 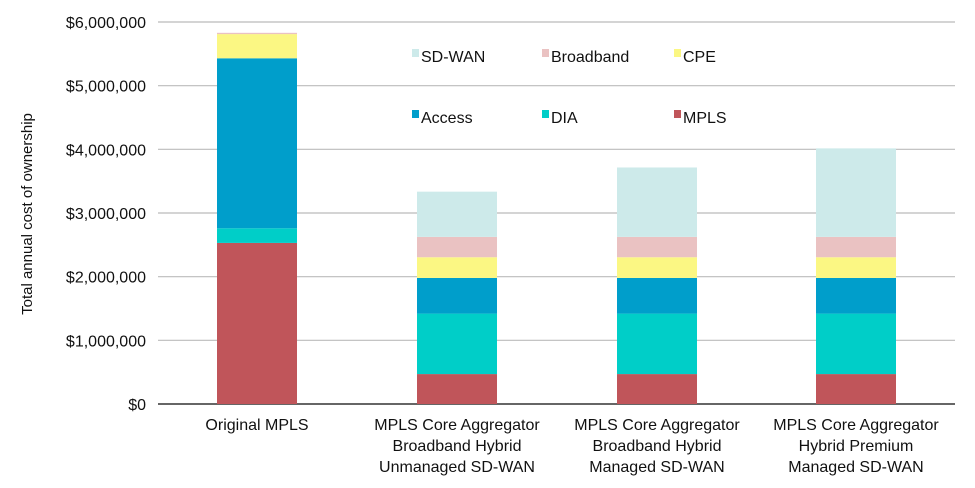 I want to click on y-tick-label: $4,000,000, so click(x=106, y=150).